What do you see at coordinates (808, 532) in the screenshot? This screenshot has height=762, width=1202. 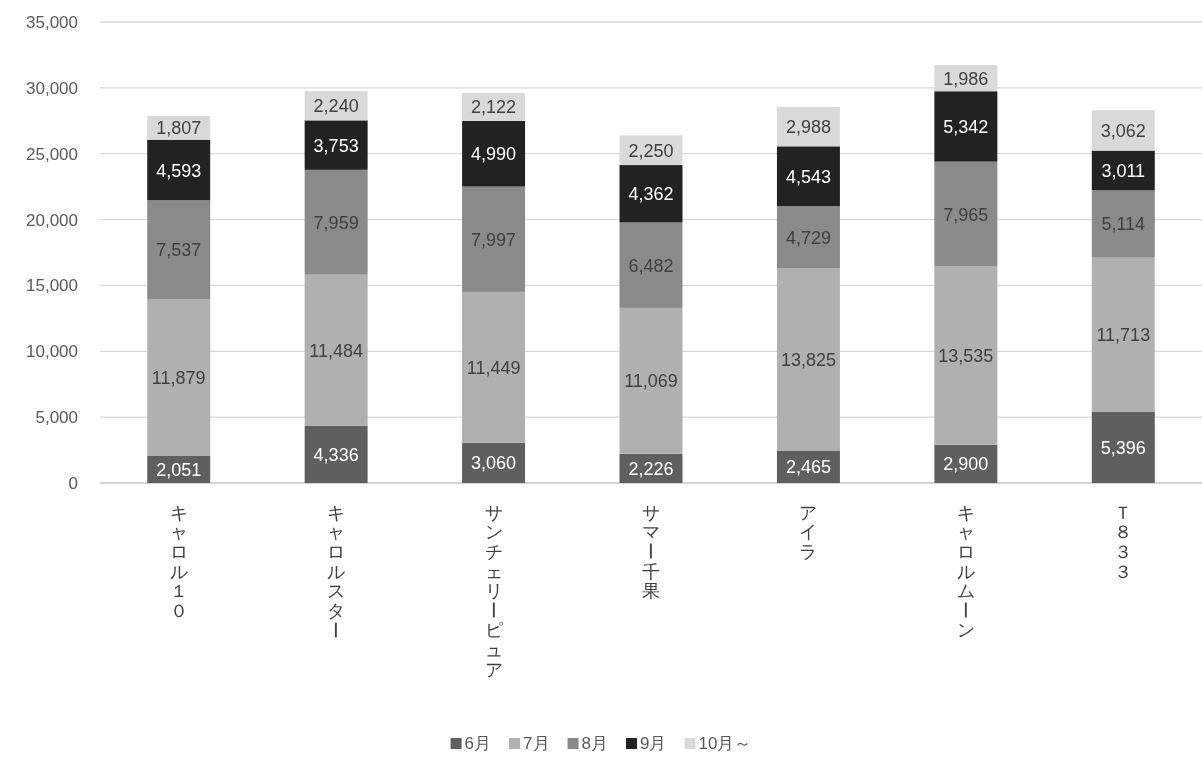 I see `x-tick-label: アイラ` at bounding box center [808, 532].